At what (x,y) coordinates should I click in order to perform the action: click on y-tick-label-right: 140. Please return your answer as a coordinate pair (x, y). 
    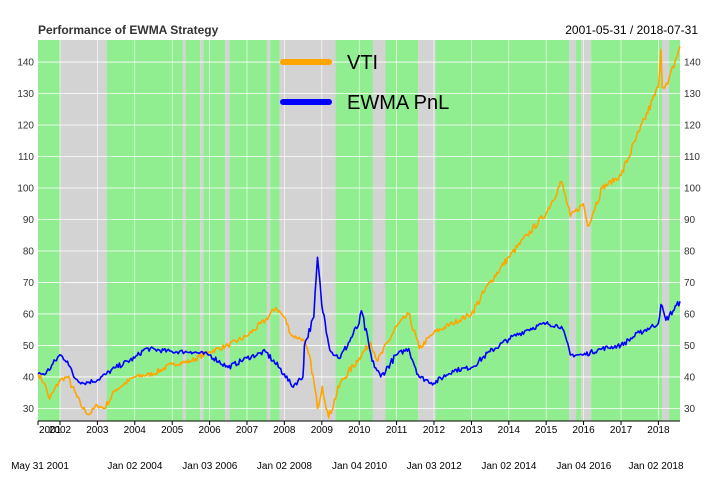
    Looking at the image, I should click on (692, 63).